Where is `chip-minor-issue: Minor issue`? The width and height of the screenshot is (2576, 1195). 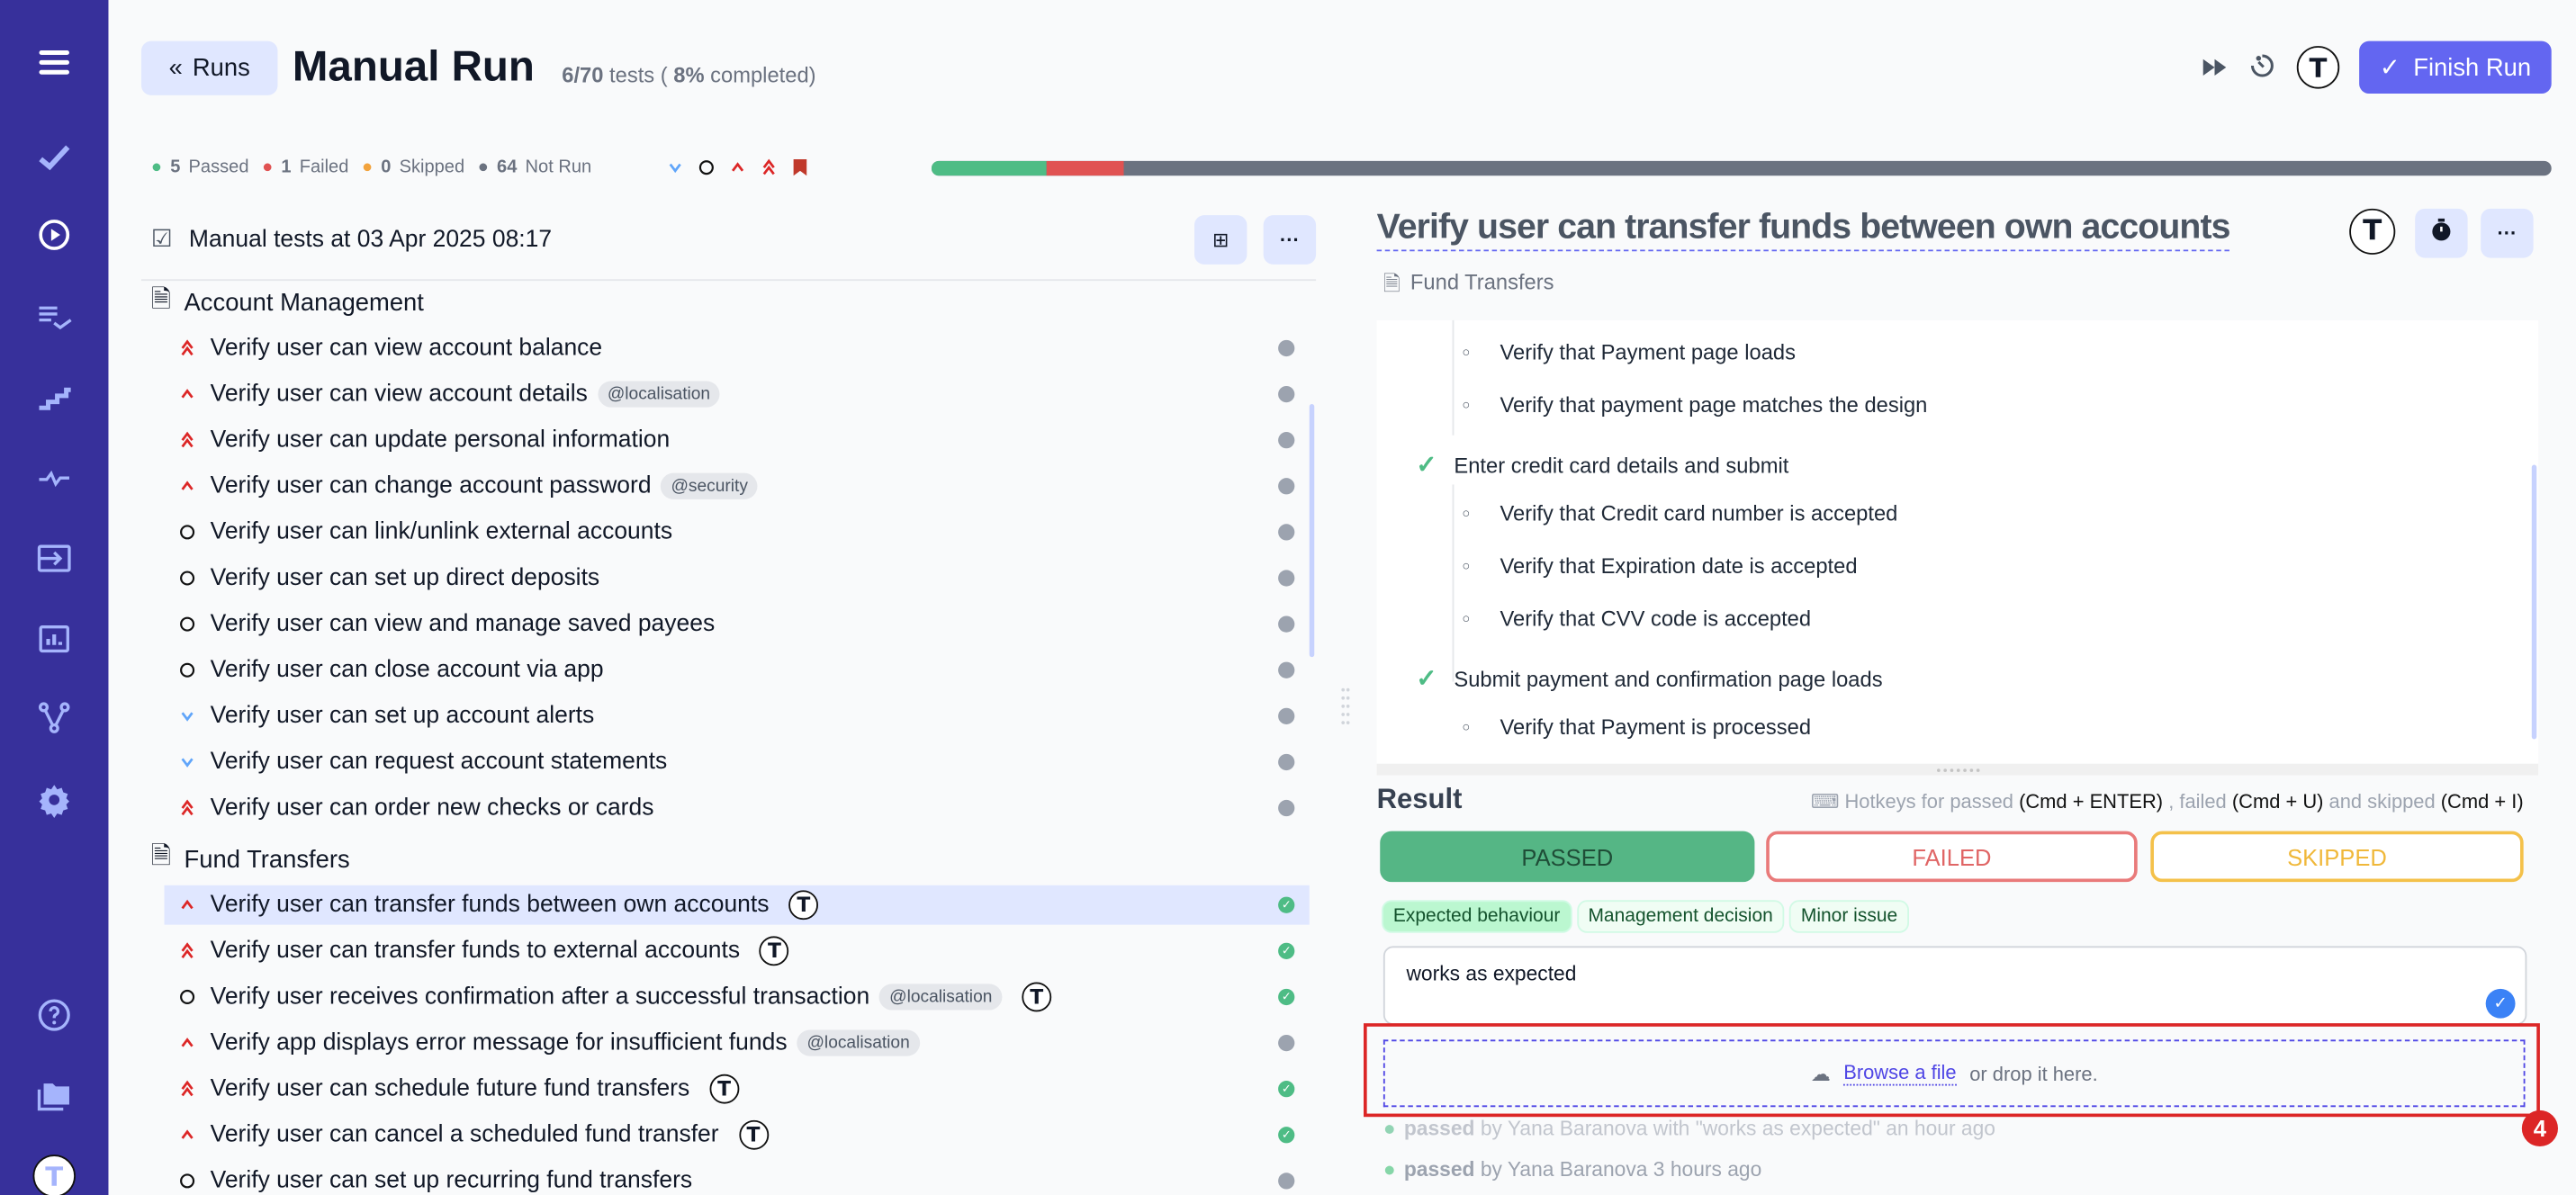 chip-minor-issue: Minor issue is located at coordinates (1849, 917).